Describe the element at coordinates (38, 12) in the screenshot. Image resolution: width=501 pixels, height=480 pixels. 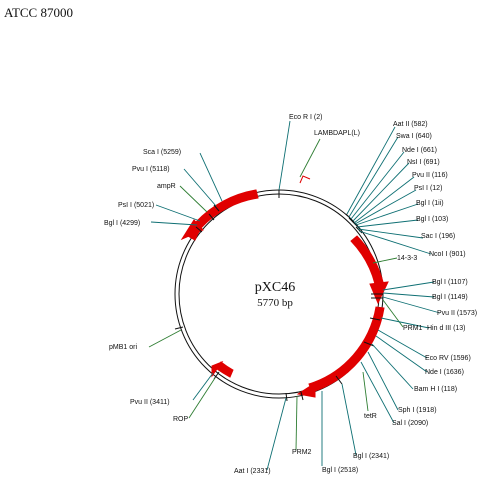
I see `header-title: ATCC 87000` at that location.